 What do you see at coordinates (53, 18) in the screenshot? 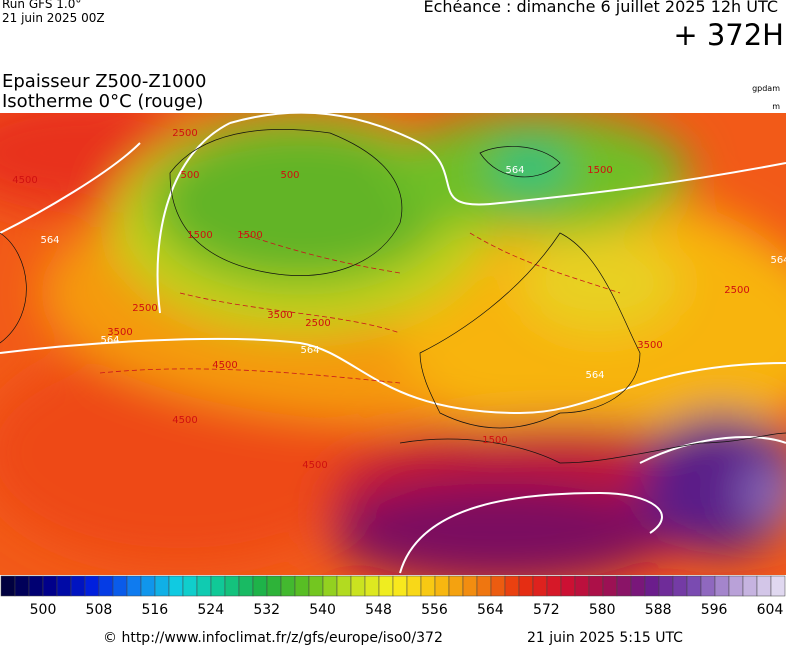
I see `run-date: 21 juin 2025 00Z` at bounding box center [53, 18].